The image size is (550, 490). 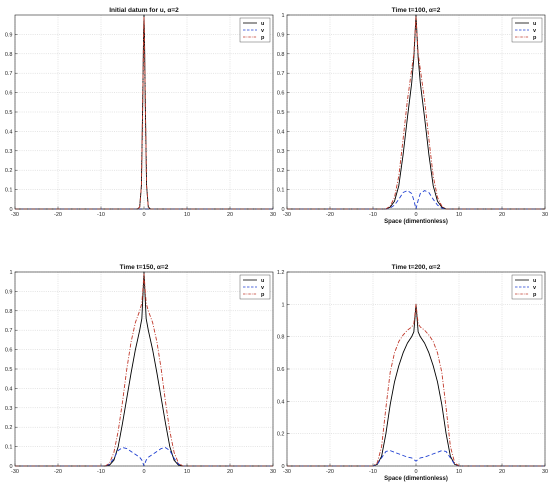 I want to click on chart-title: Time t=100, α=2, so click(x=416, y=10).